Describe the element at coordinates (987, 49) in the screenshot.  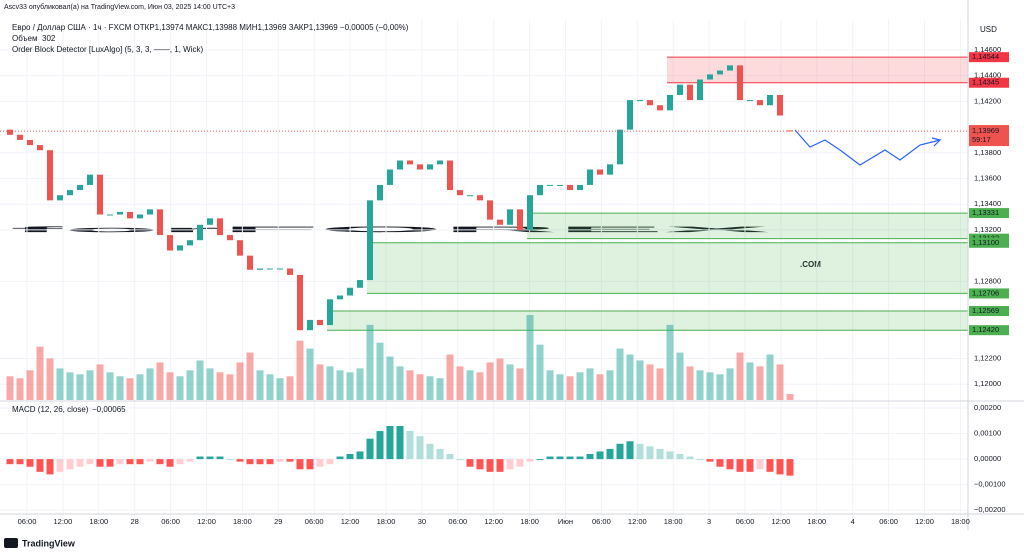
I see `y-tick-label: 1,14600` at that location.